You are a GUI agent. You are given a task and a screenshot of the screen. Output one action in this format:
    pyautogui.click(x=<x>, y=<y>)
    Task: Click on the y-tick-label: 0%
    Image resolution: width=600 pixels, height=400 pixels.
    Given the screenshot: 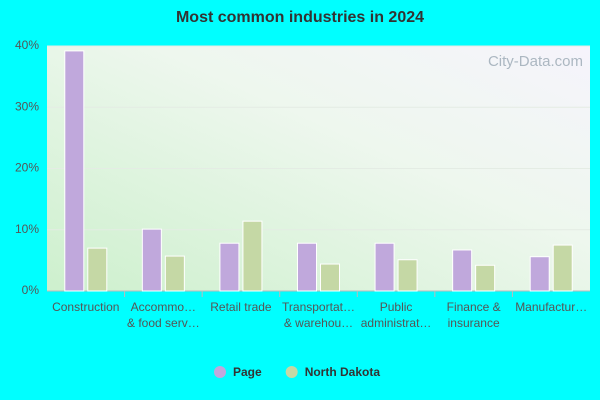 What is the action you would take?
    pyautogui.click(x=31, y=290)
    